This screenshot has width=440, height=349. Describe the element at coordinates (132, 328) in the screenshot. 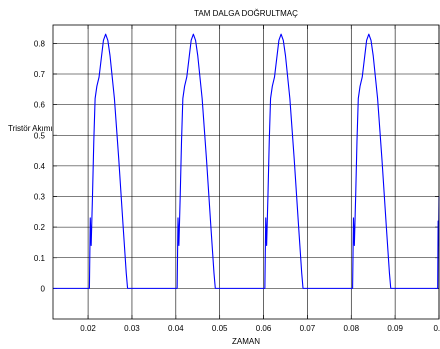

I see `x-tick-label: 0.03` at that location.